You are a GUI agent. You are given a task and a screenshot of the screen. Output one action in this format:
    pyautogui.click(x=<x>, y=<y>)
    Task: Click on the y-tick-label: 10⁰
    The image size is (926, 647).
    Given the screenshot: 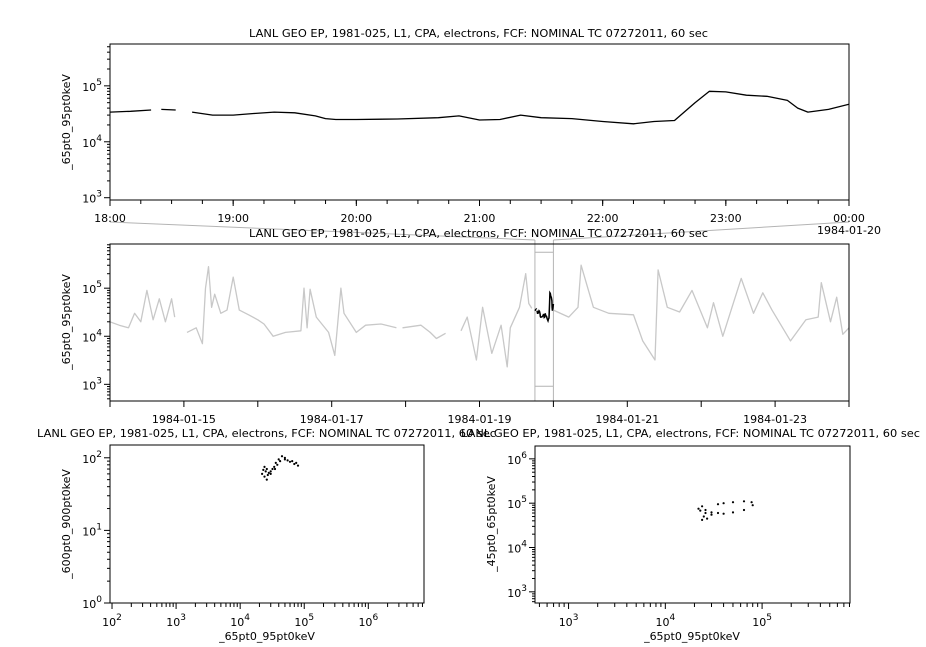 What is the action you would take?
    pyautogui.click(x=92, y=603)
    